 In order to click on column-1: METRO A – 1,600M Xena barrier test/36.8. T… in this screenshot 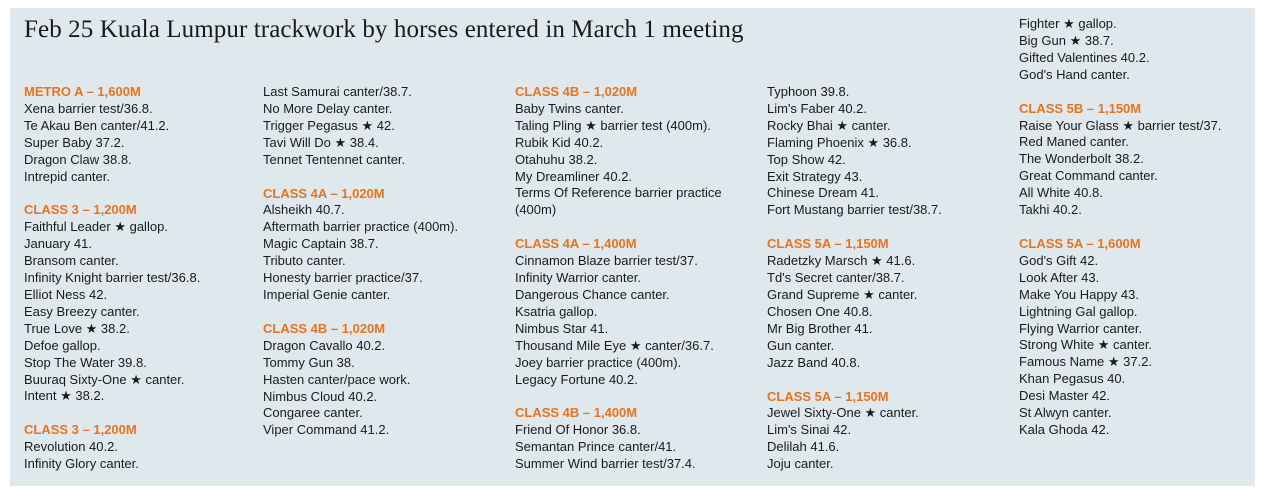, I will do `click(139, 287)`.